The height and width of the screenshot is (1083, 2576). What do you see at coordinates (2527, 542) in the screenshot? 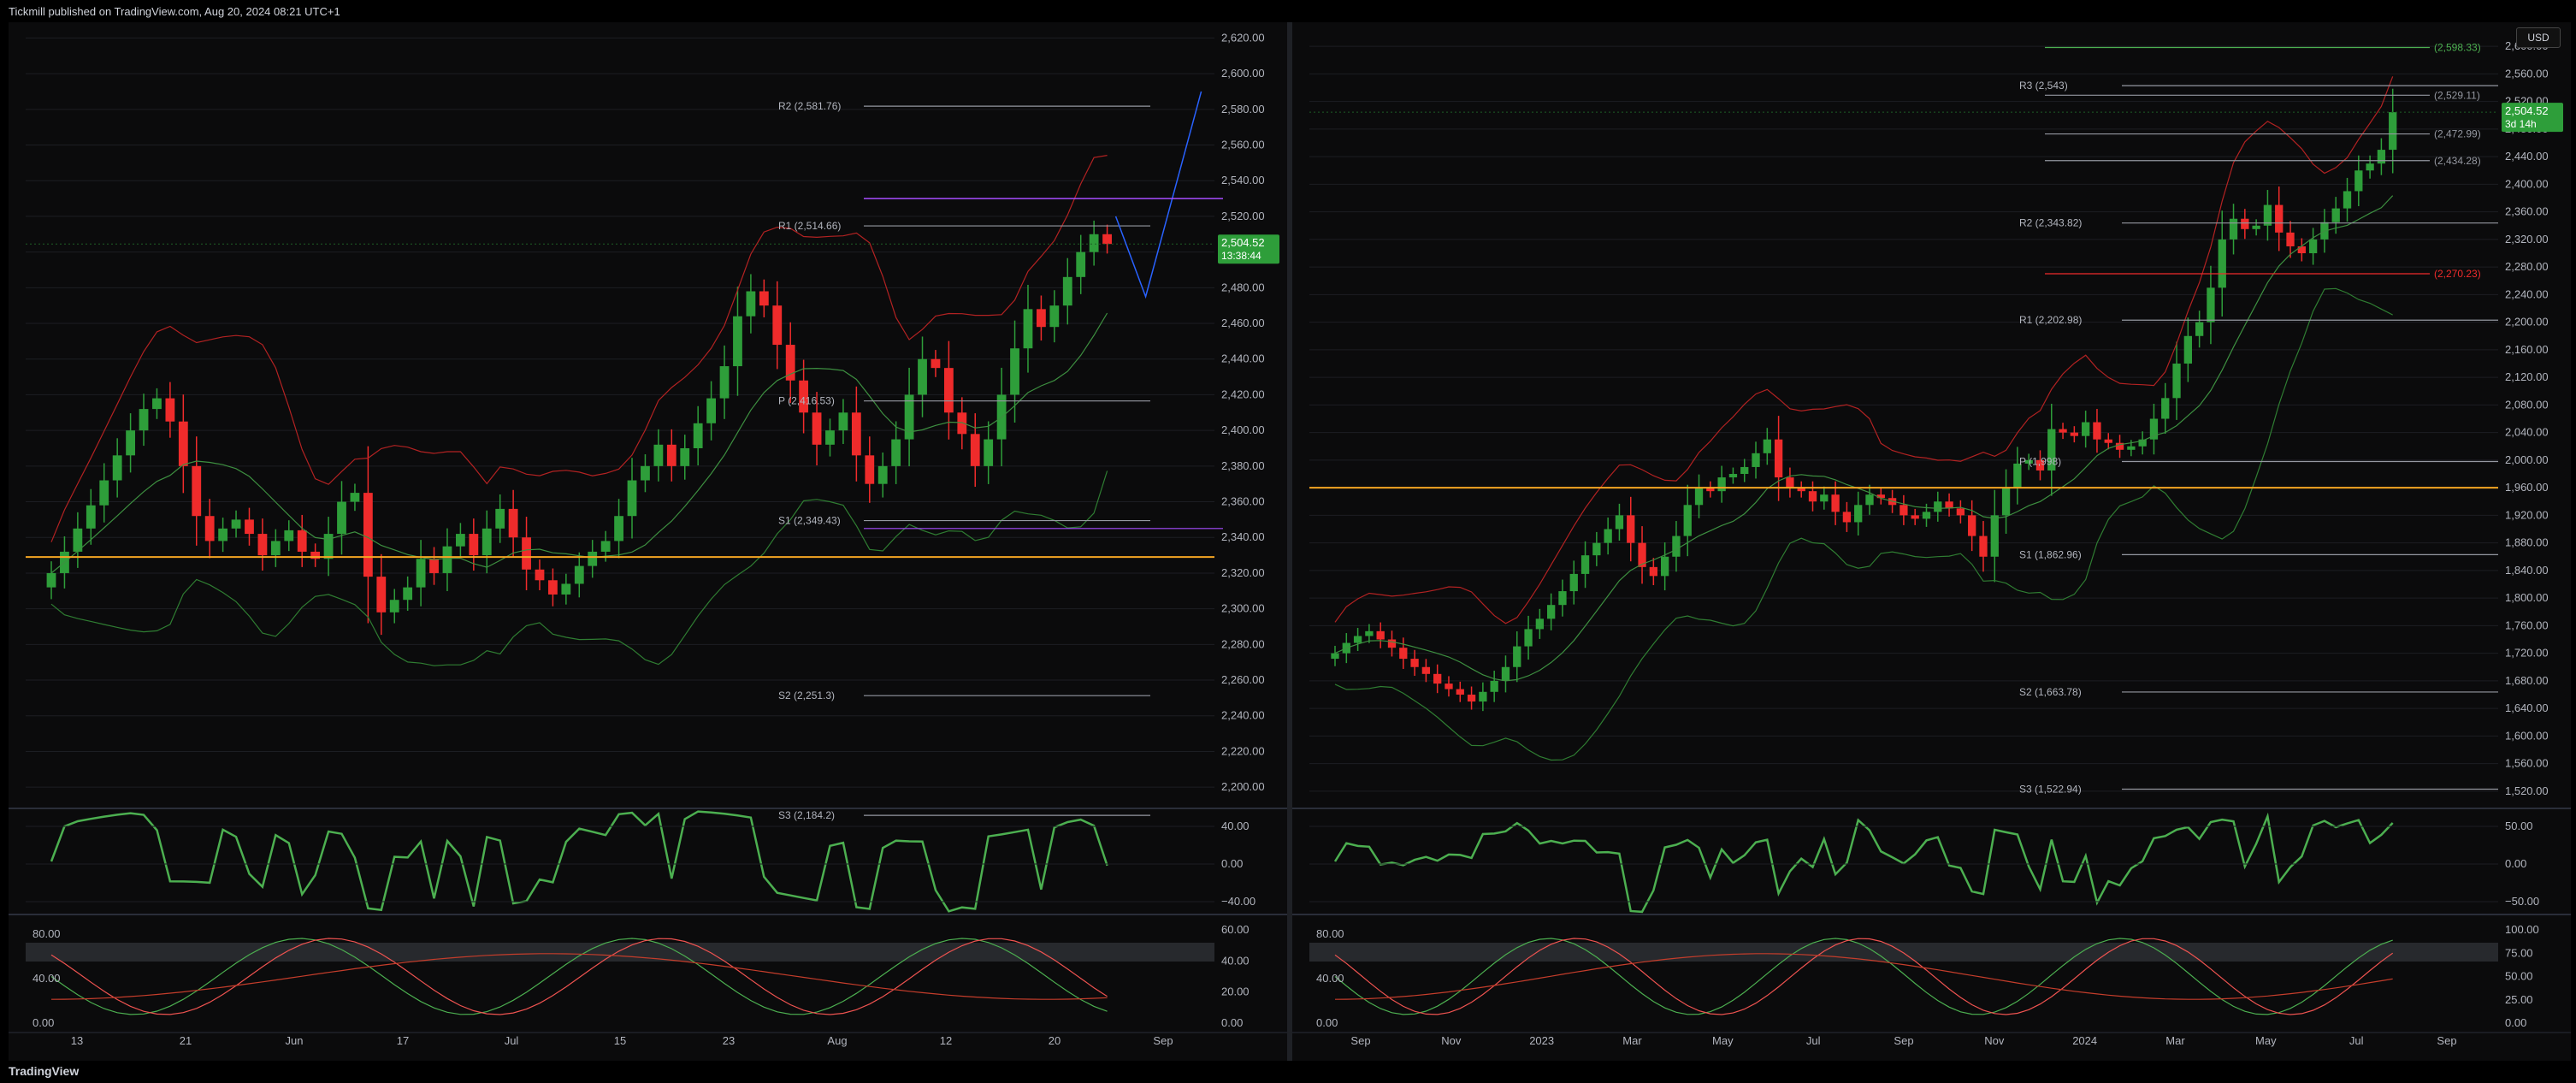
I see `price-tick-label: 1,880.00` at bounding box center [2527, 542].